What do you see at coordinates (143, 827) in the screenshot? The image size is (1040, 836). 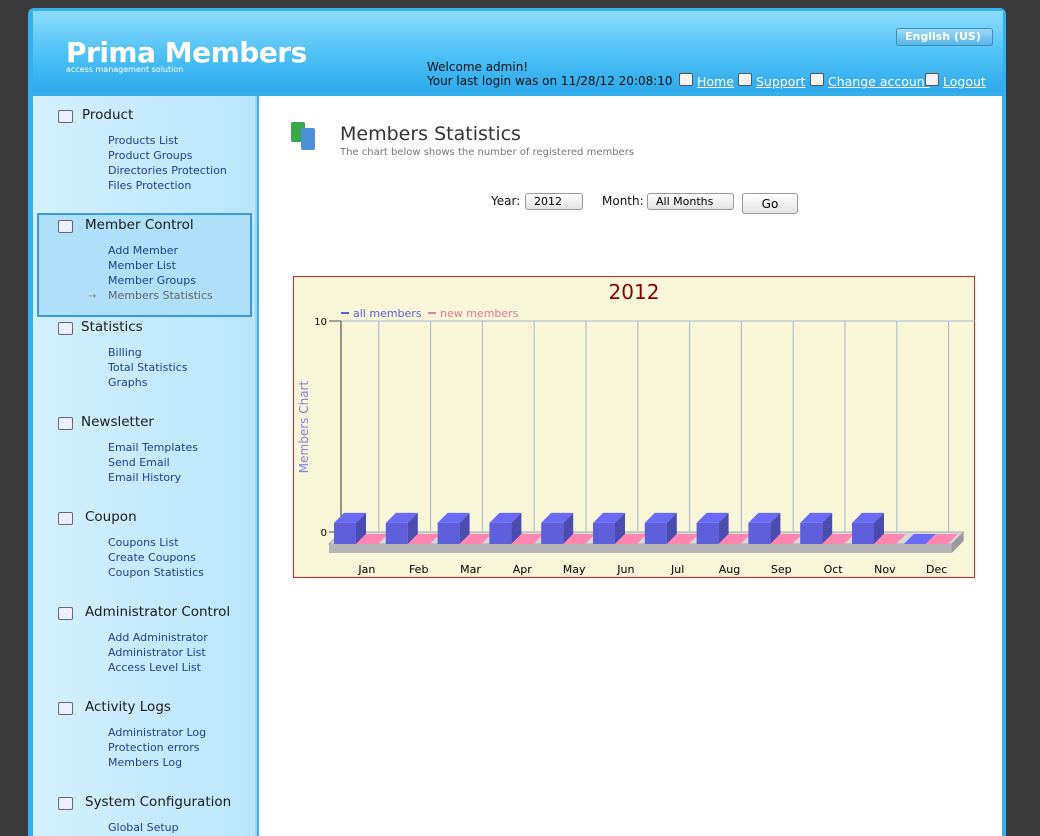 I see `sidebar-link: Global Setup` at bounding box center [143, 827].